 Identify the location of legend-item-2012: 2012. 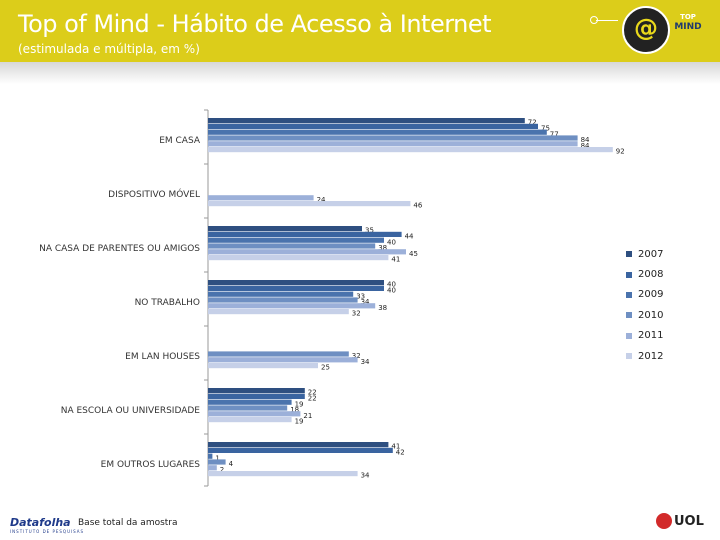
(644, 356).